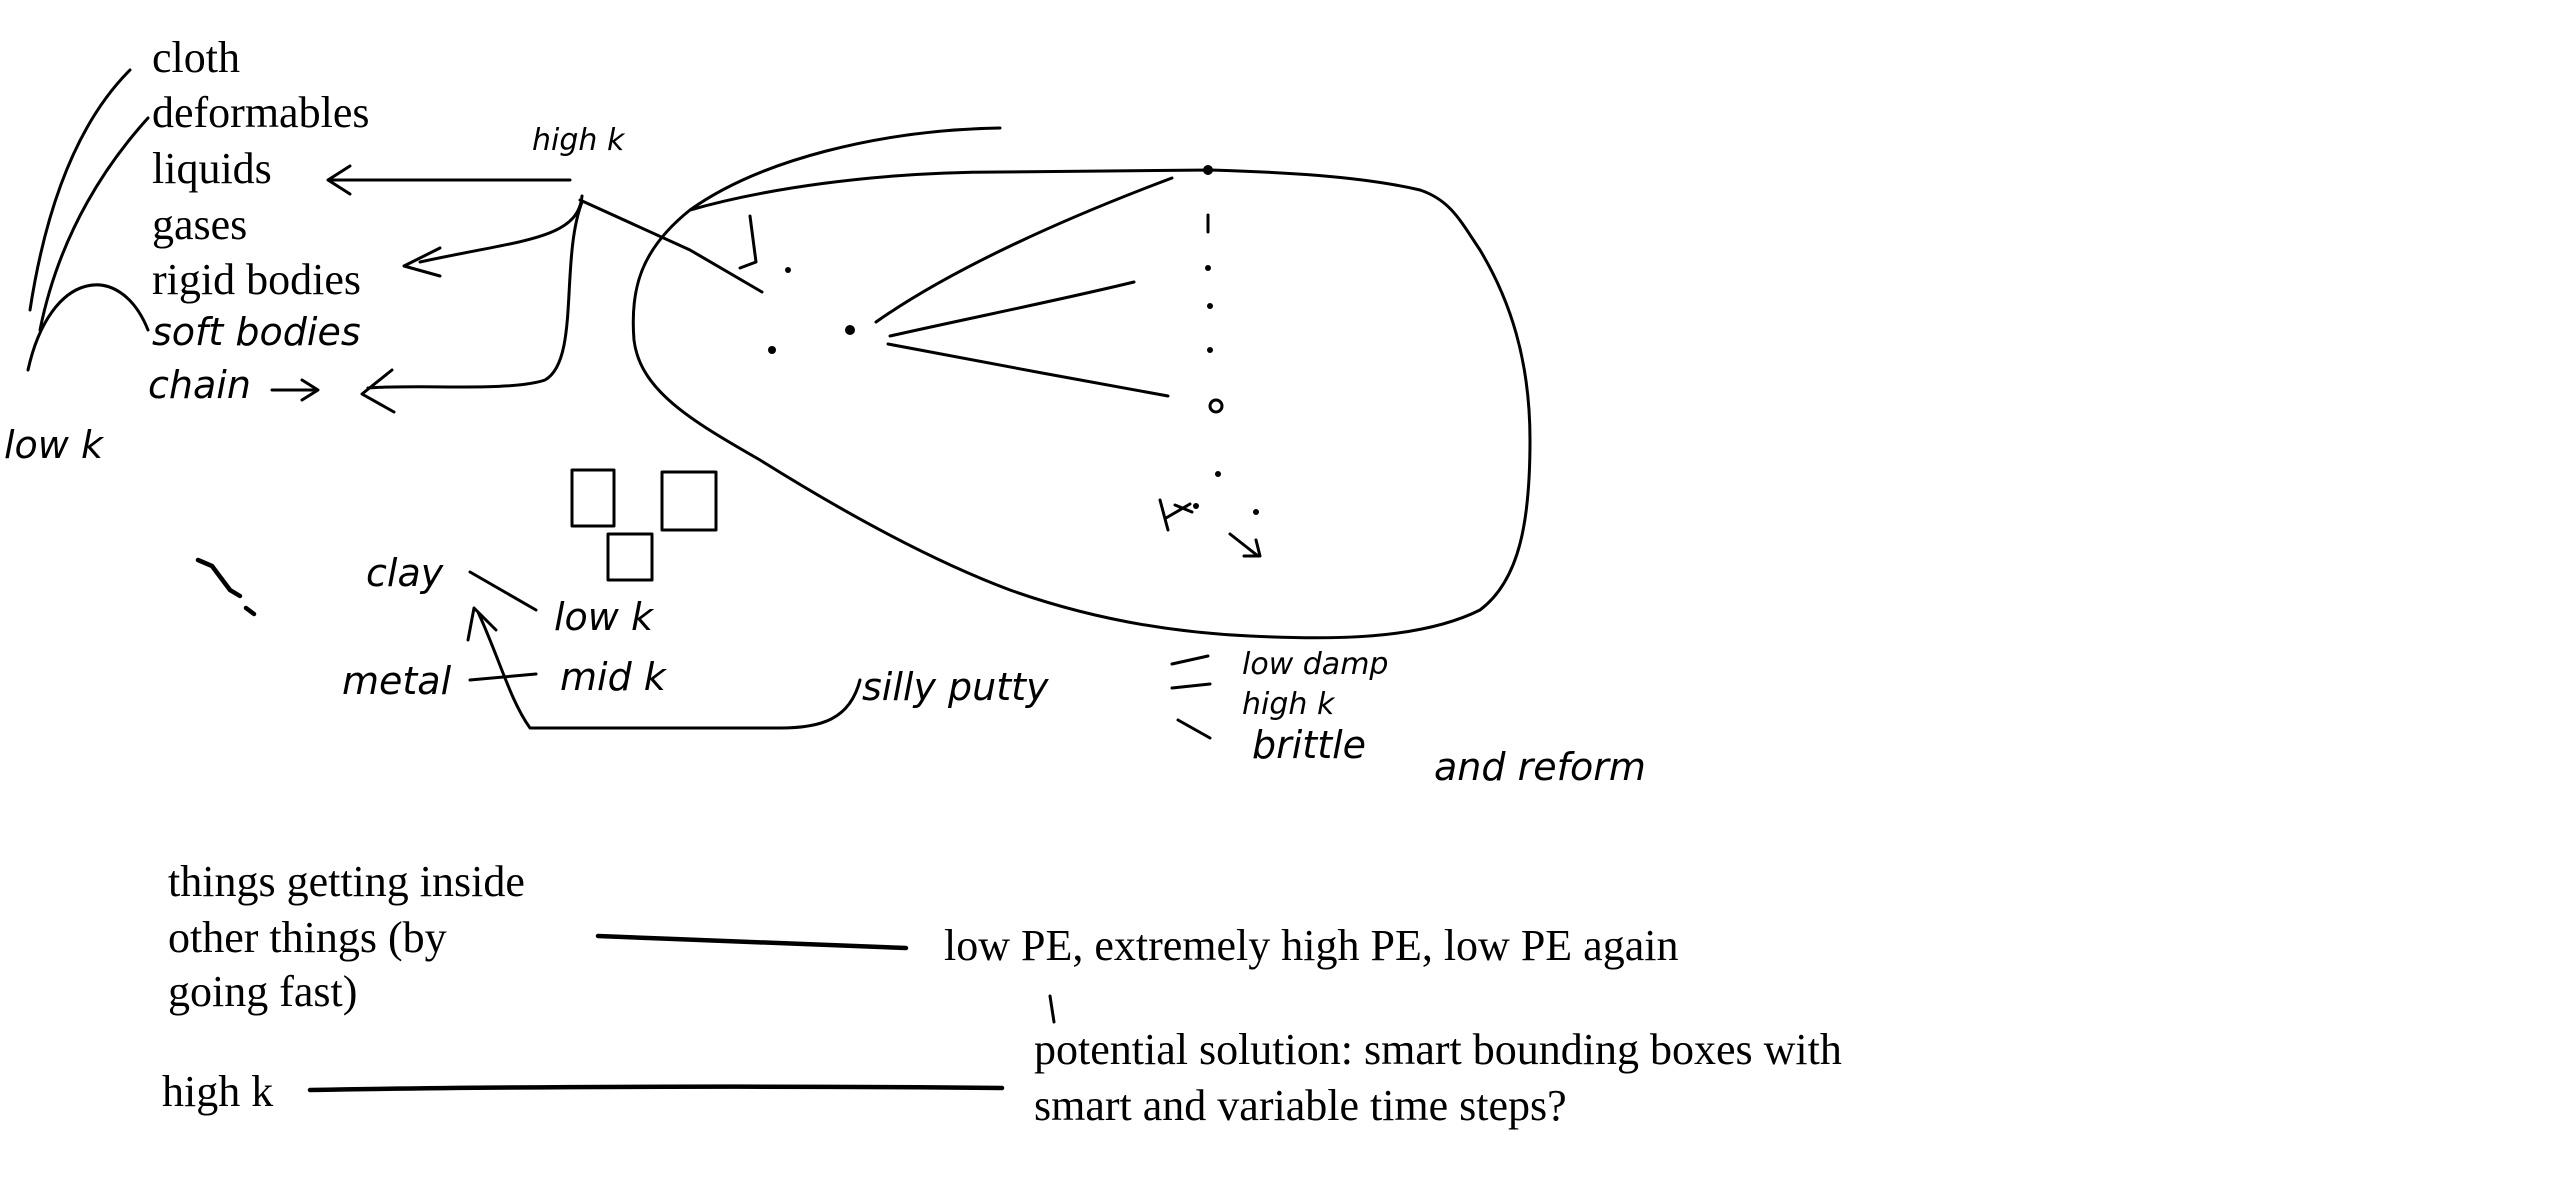  What do you see at coordinates (614, 677) in the screenshot?
I see `mid-k-label: mid k` at bounding box center [614, 677].